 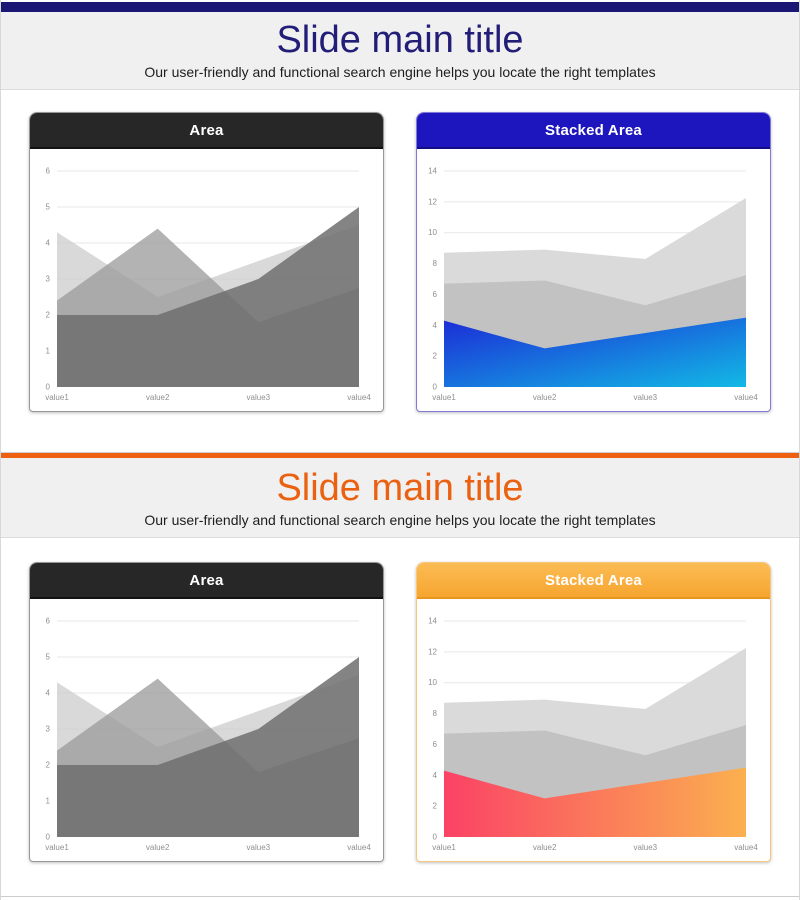 I want to click on top-white-gap, so click(x=400, y=1).